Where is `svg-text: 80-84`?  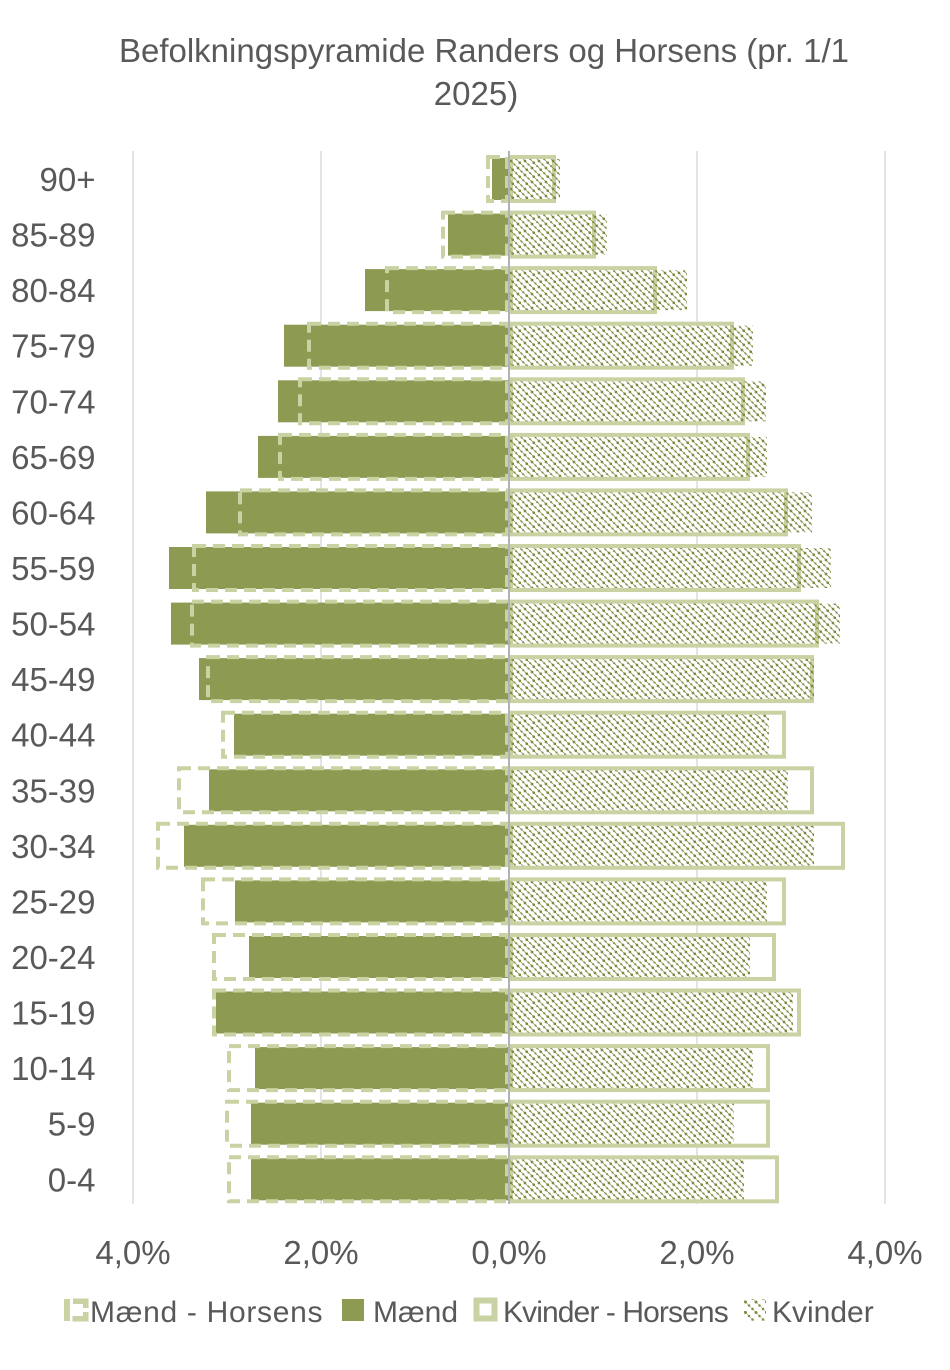 svg-text: 80-84 is located at coordinates (53, 290).